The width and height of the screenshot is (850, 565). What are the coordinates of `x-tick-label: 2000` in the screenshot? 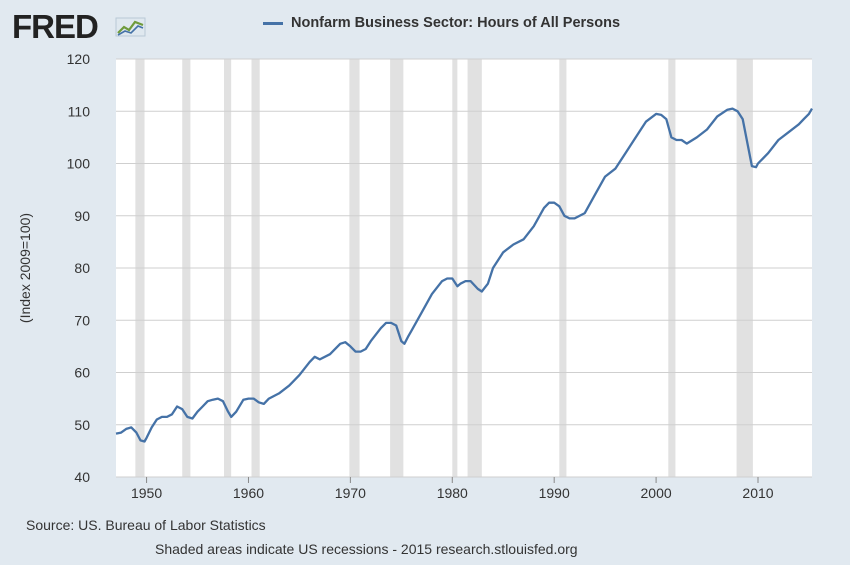 It's located at (656, 493).